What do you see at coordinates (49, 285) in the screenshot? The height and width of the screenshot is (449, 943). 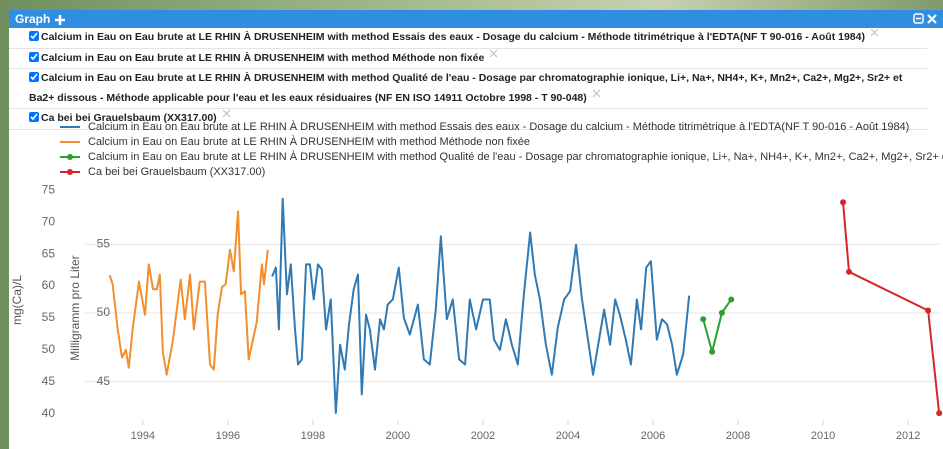 I see `y2-tick-label: 60` at bounding box center [49, 285].